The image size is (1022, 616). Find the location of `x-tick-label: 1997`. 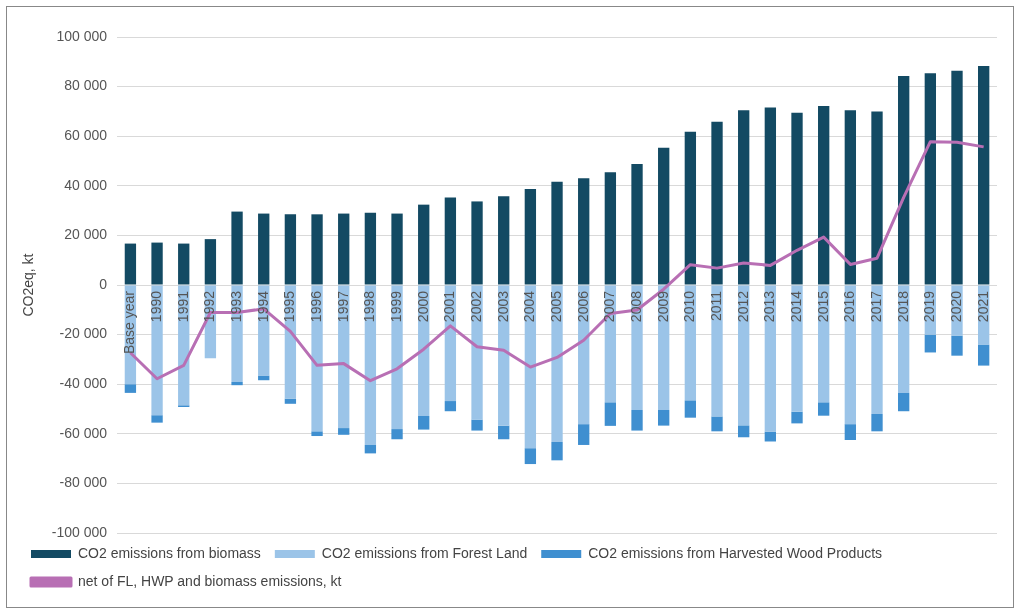

x-tick-label: 1997 is located at coordinates (342, 306).